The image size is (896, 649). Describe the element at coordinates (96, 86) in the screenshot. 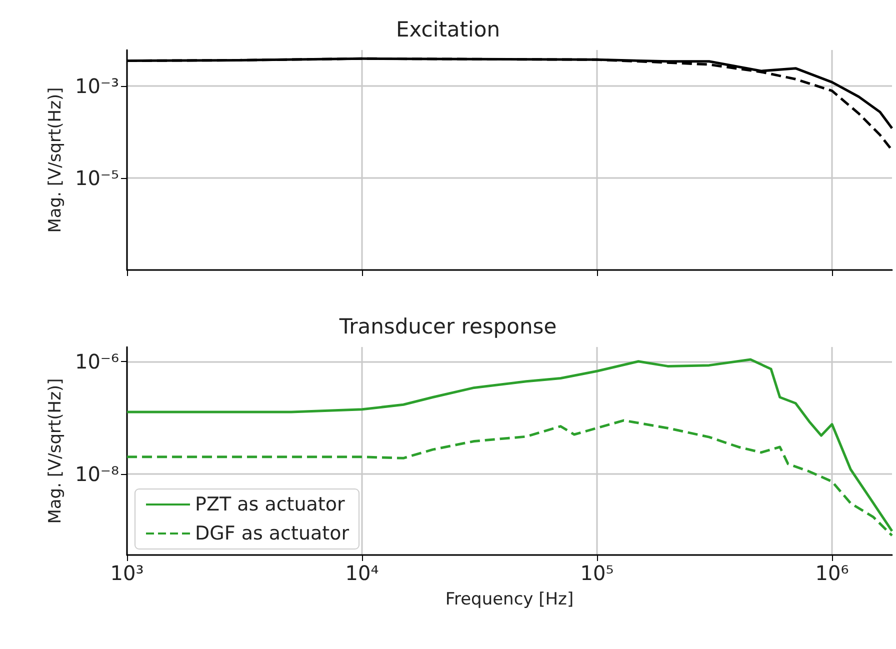

I see `y-tick-label: 10⁻³` at that location.